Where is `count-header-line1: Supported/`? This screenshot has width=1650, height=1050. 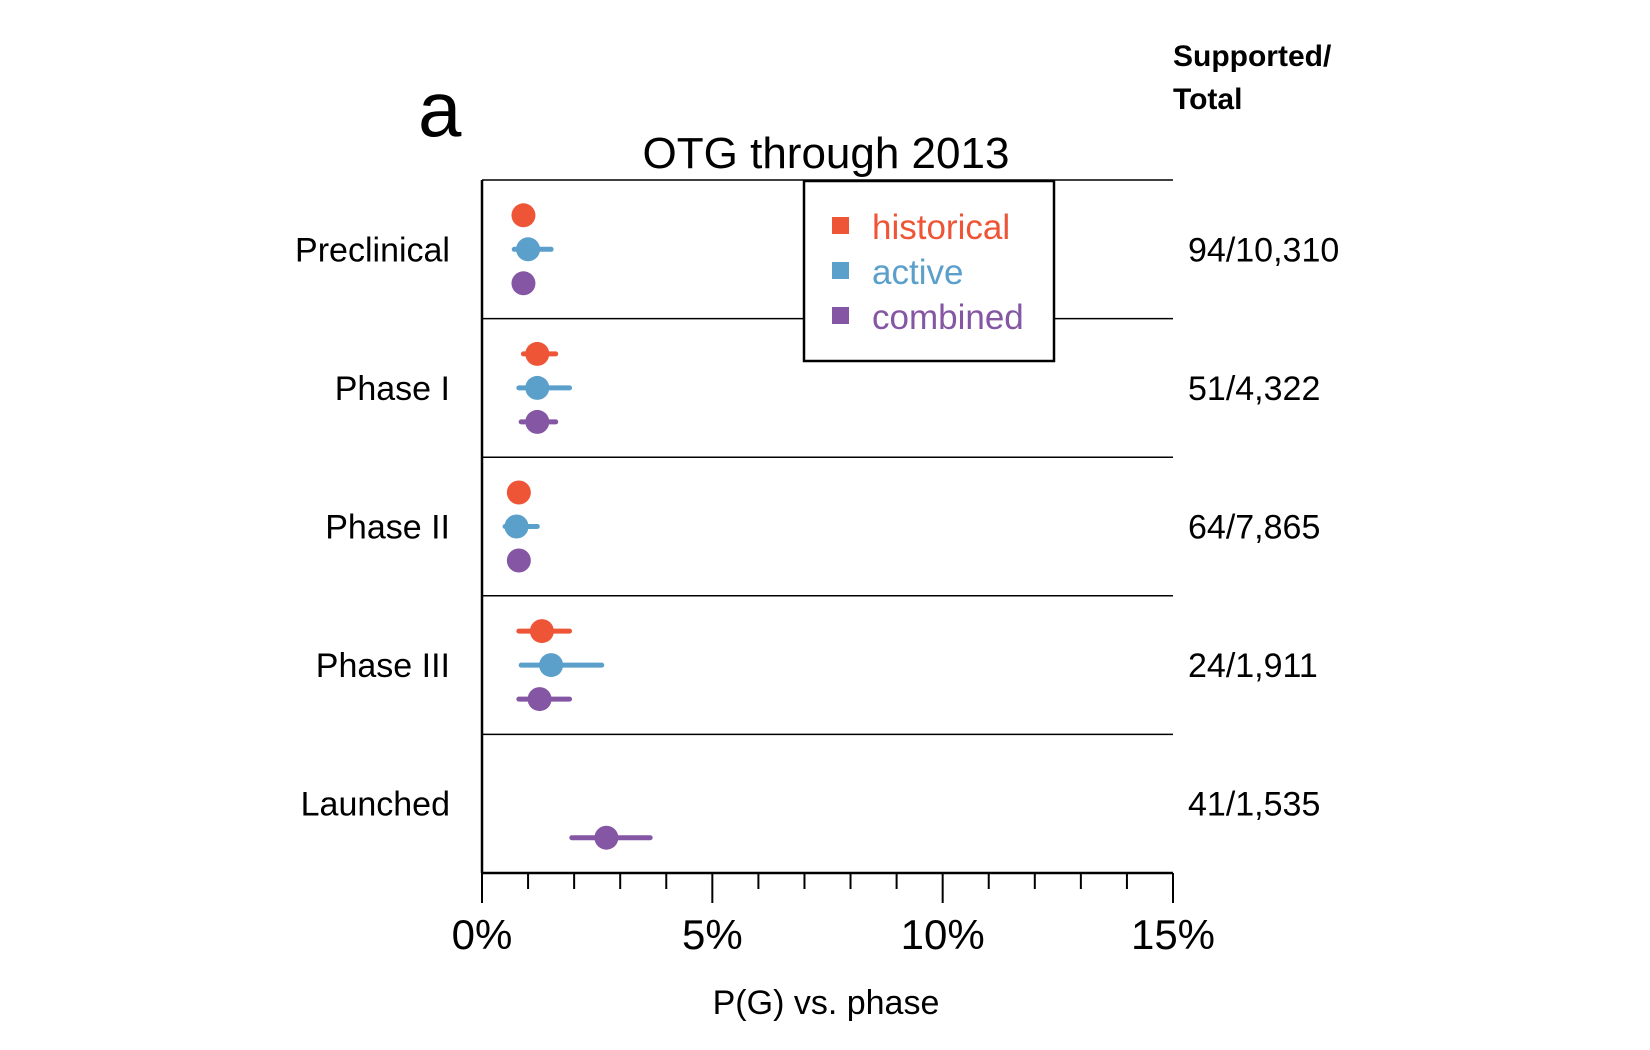 count-header-line1: Supported/ is located at coordinates (1252, 56).